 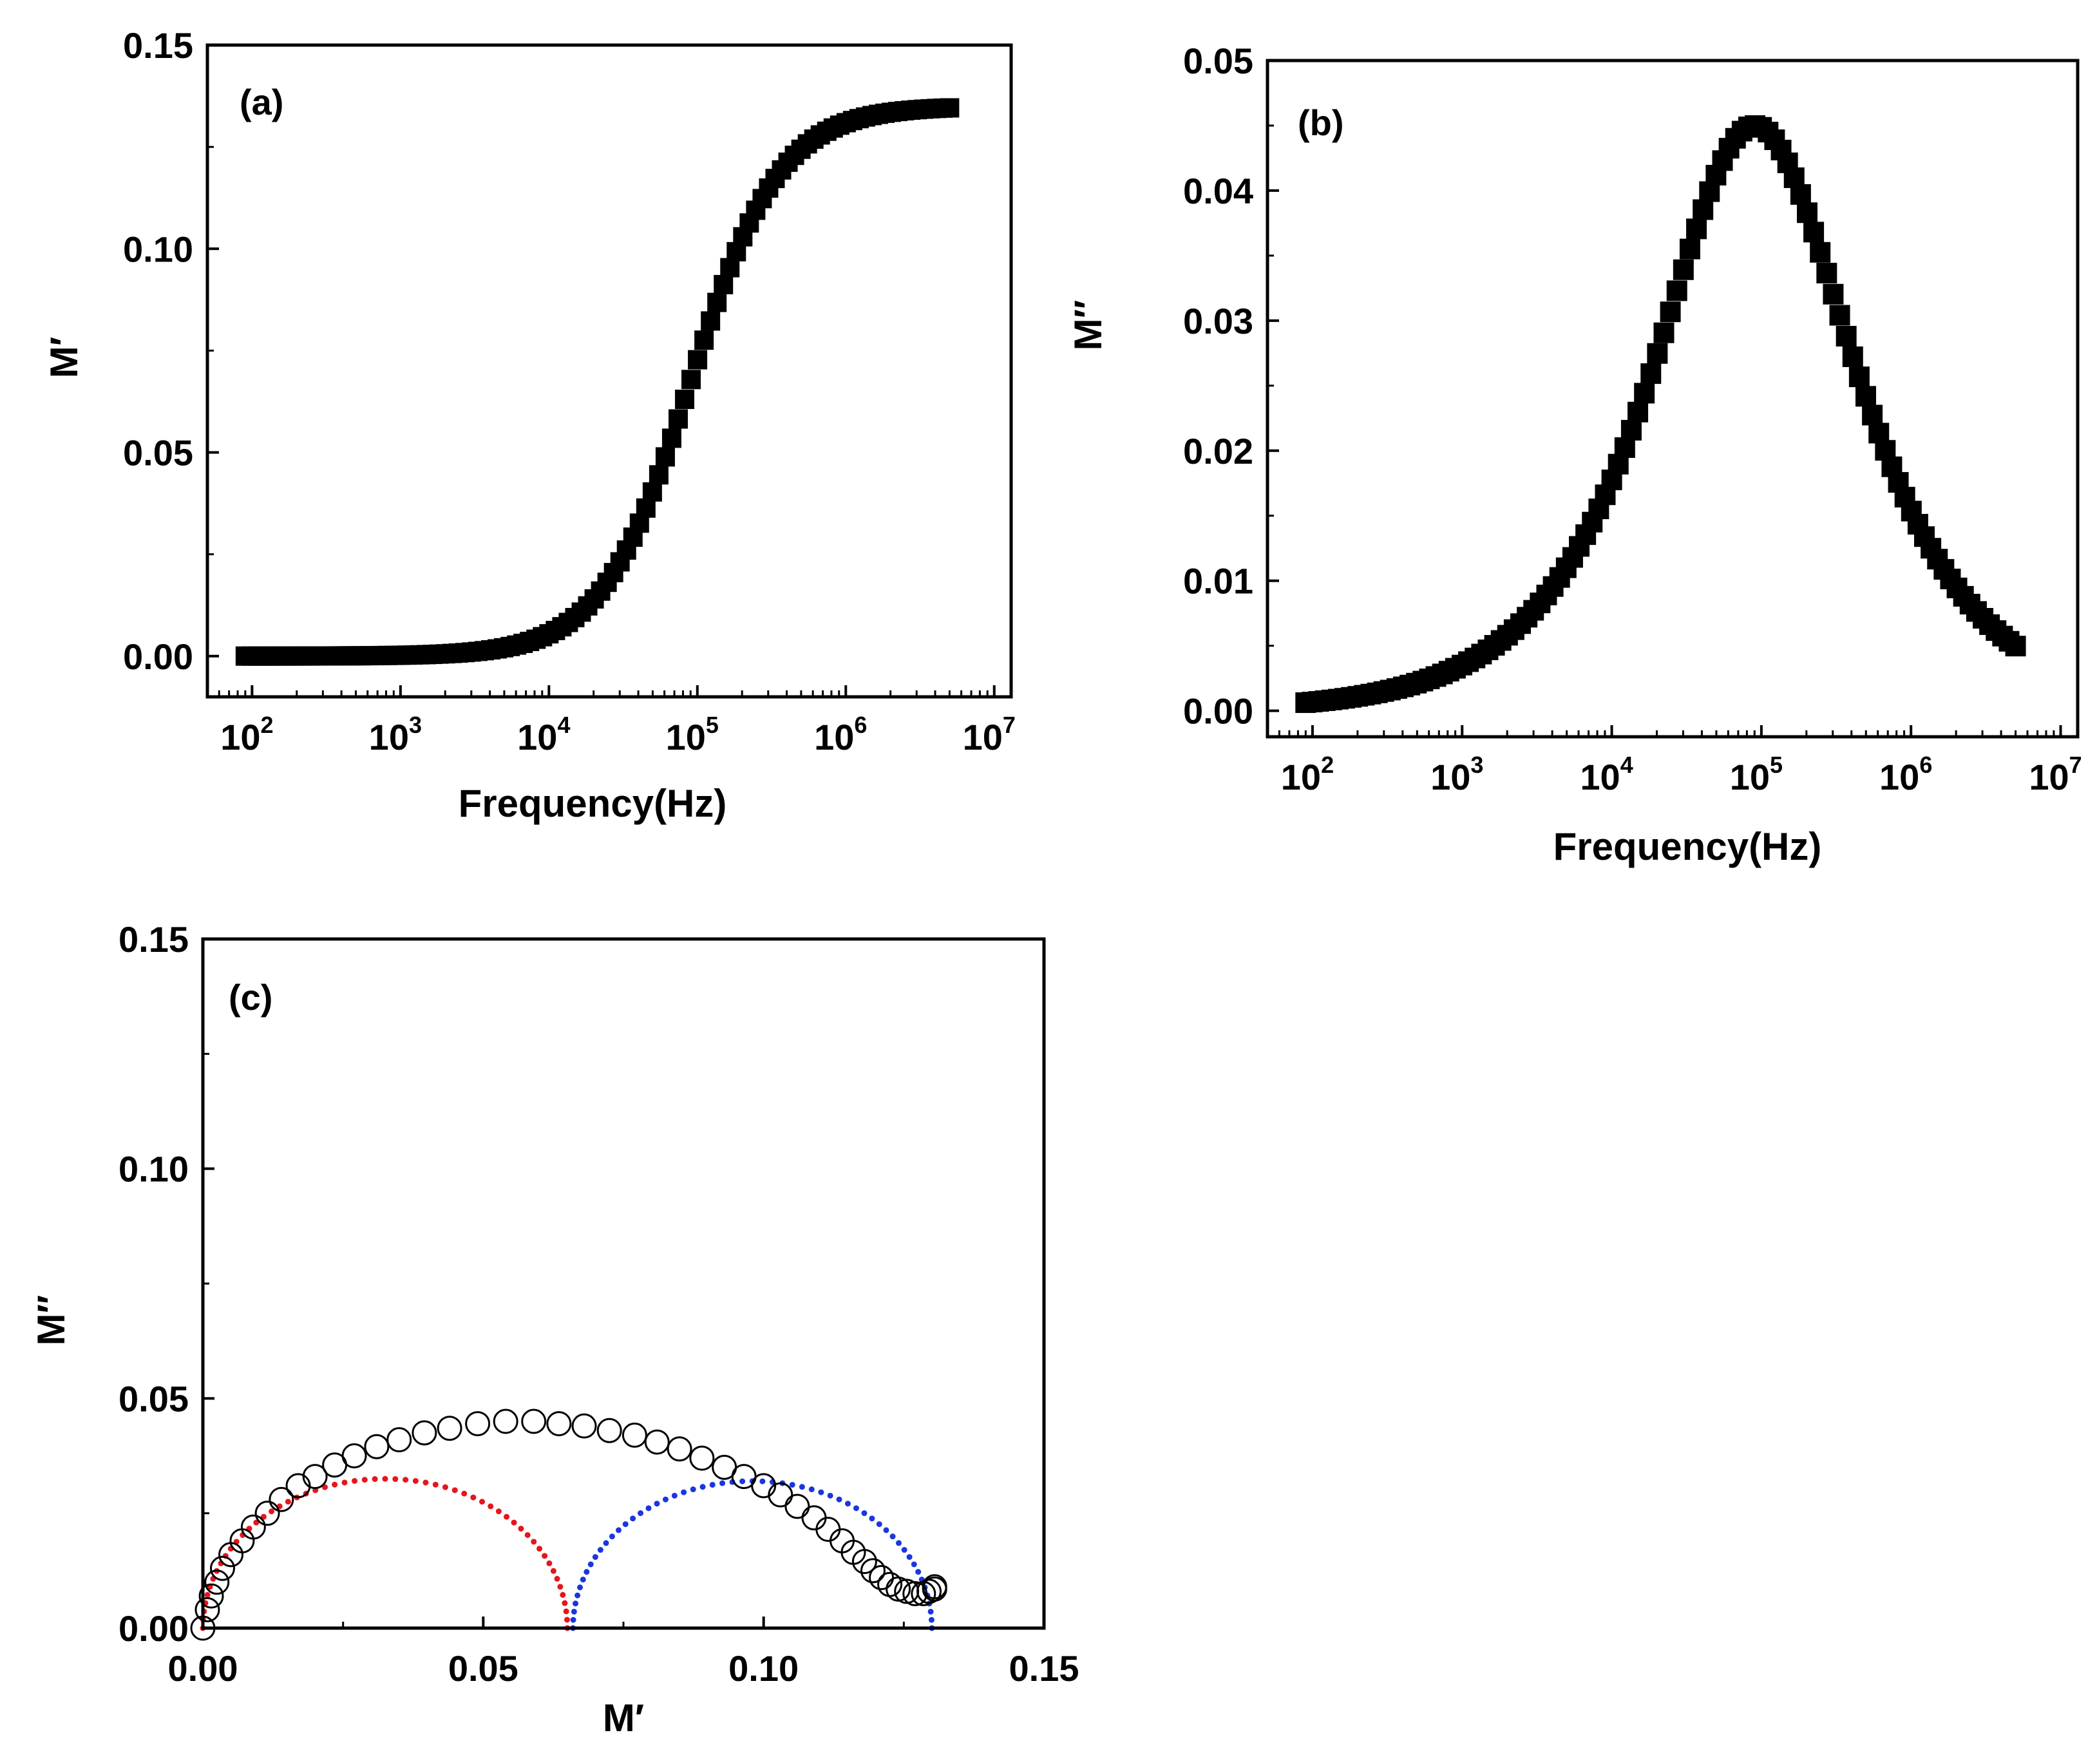 I want to click on x-tick-exponent: 7, so click(x=1009, y=725).